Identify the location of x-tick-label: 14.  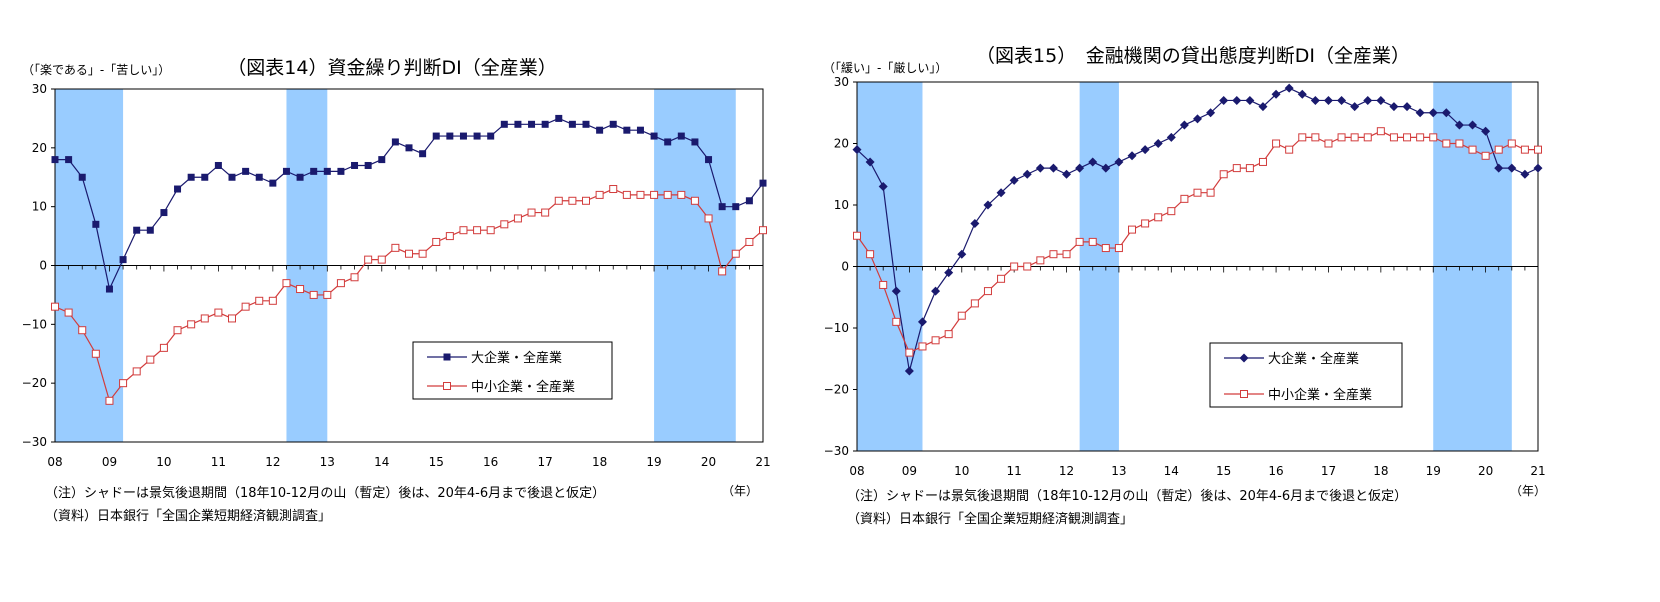
(1171, 471).